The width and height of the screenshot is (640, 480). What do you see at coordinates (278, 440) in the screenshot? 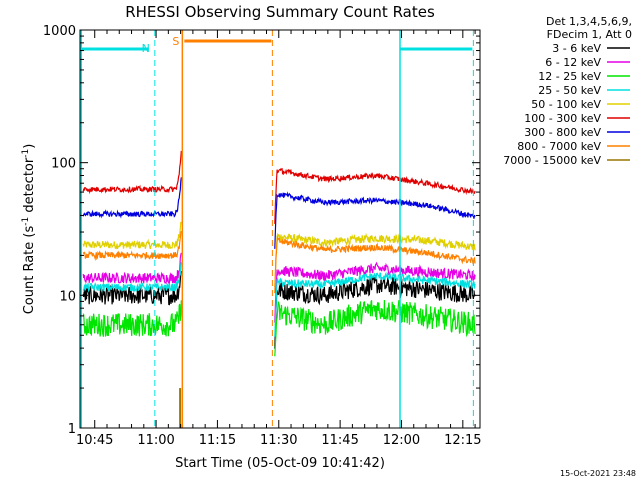
I see `x-tick-label: 11:30` at bounding box center [278, 440].